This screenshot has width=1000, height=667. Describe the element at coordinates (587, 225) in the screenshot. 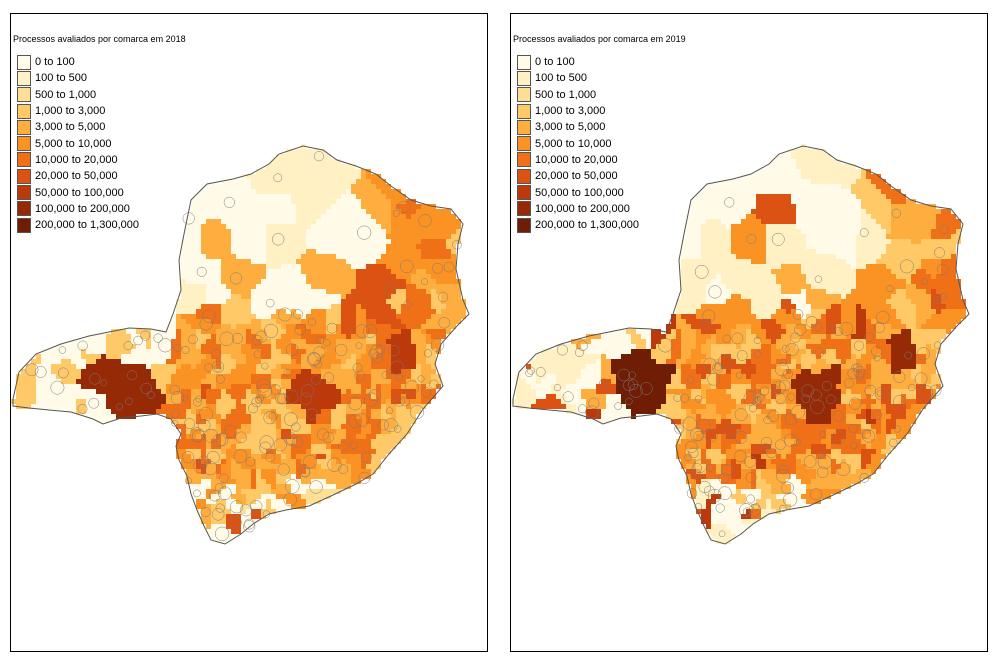

I see `legend-label: 200,000 to 1,300,000` at that location.